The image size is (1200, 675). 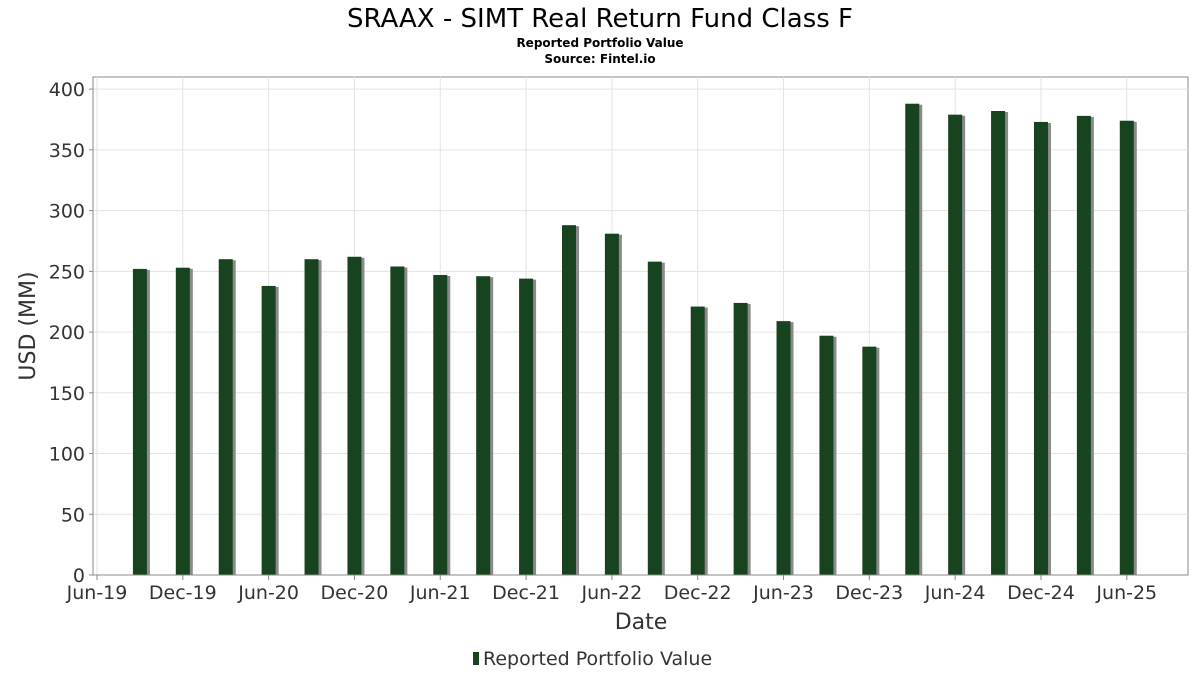 What do you see at coordinates (97, 593) in the screenshot?
I see `x-tick-label: Jun-19` at bounding box center [97, 593].